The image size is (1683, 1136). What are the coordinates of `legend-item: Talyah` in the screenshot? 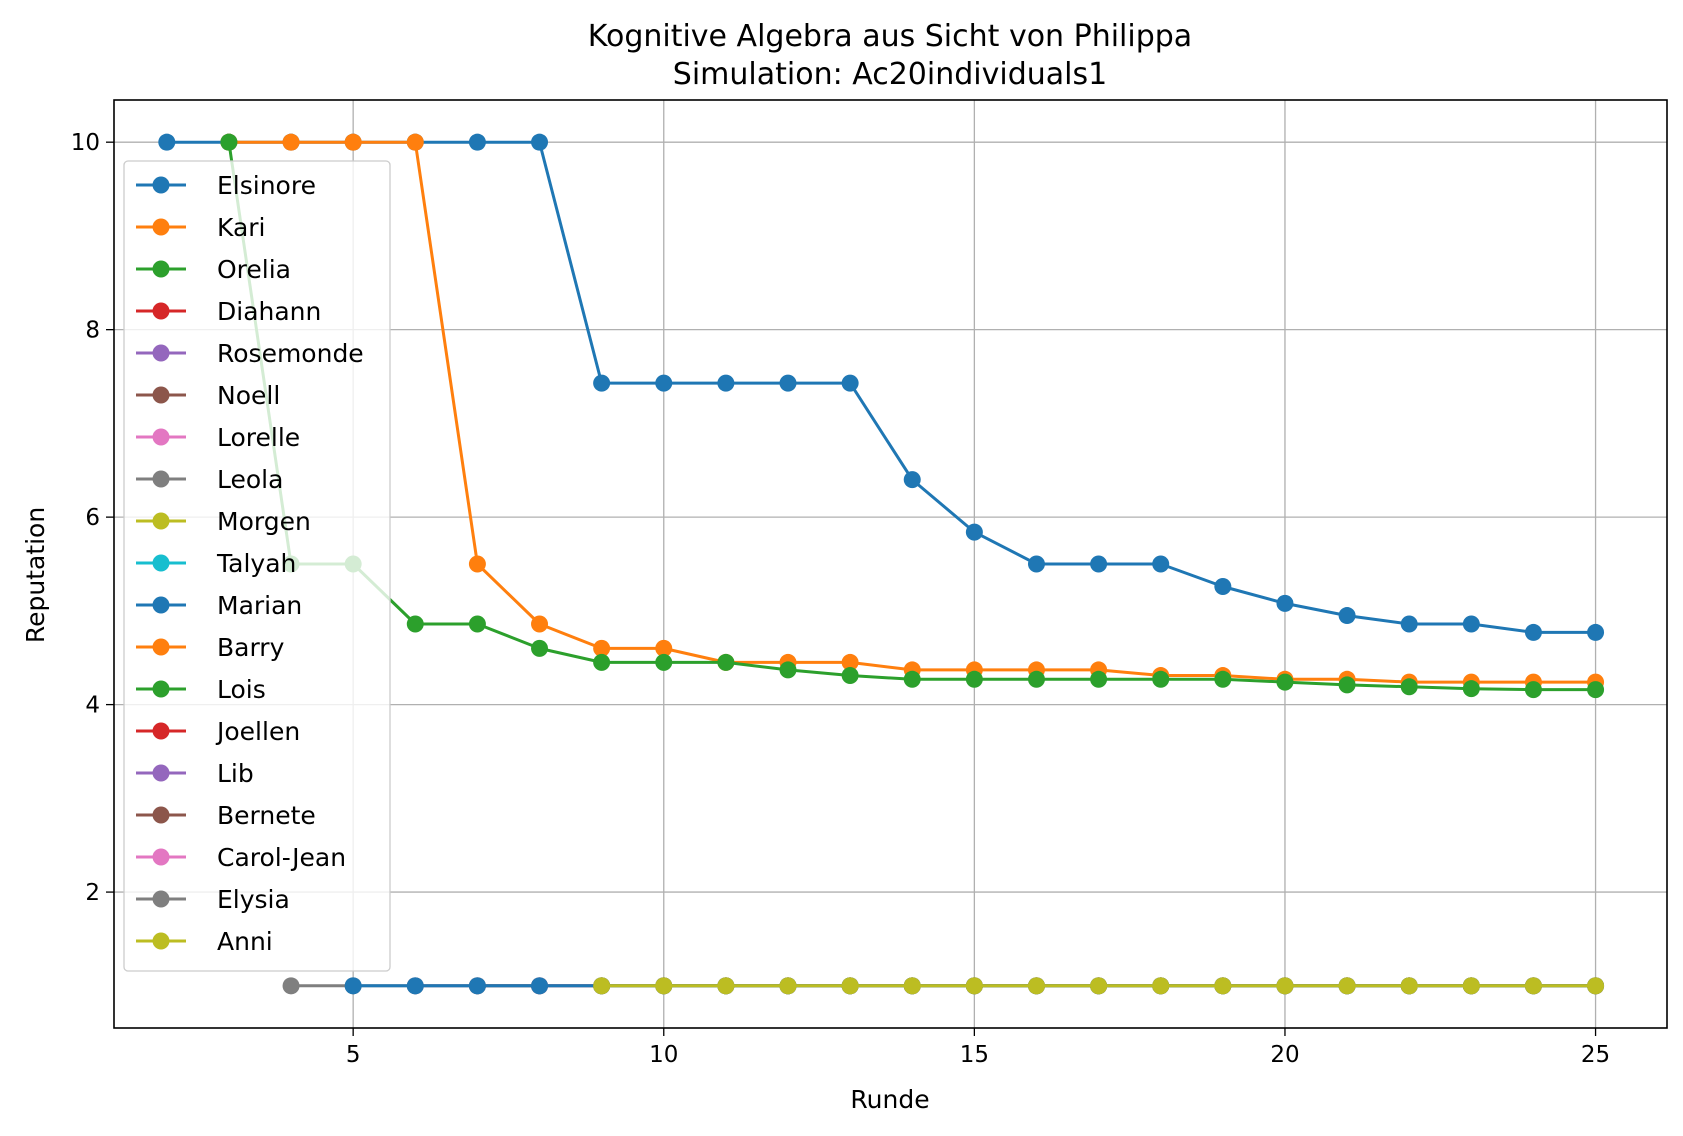 It's located at (216, 563).